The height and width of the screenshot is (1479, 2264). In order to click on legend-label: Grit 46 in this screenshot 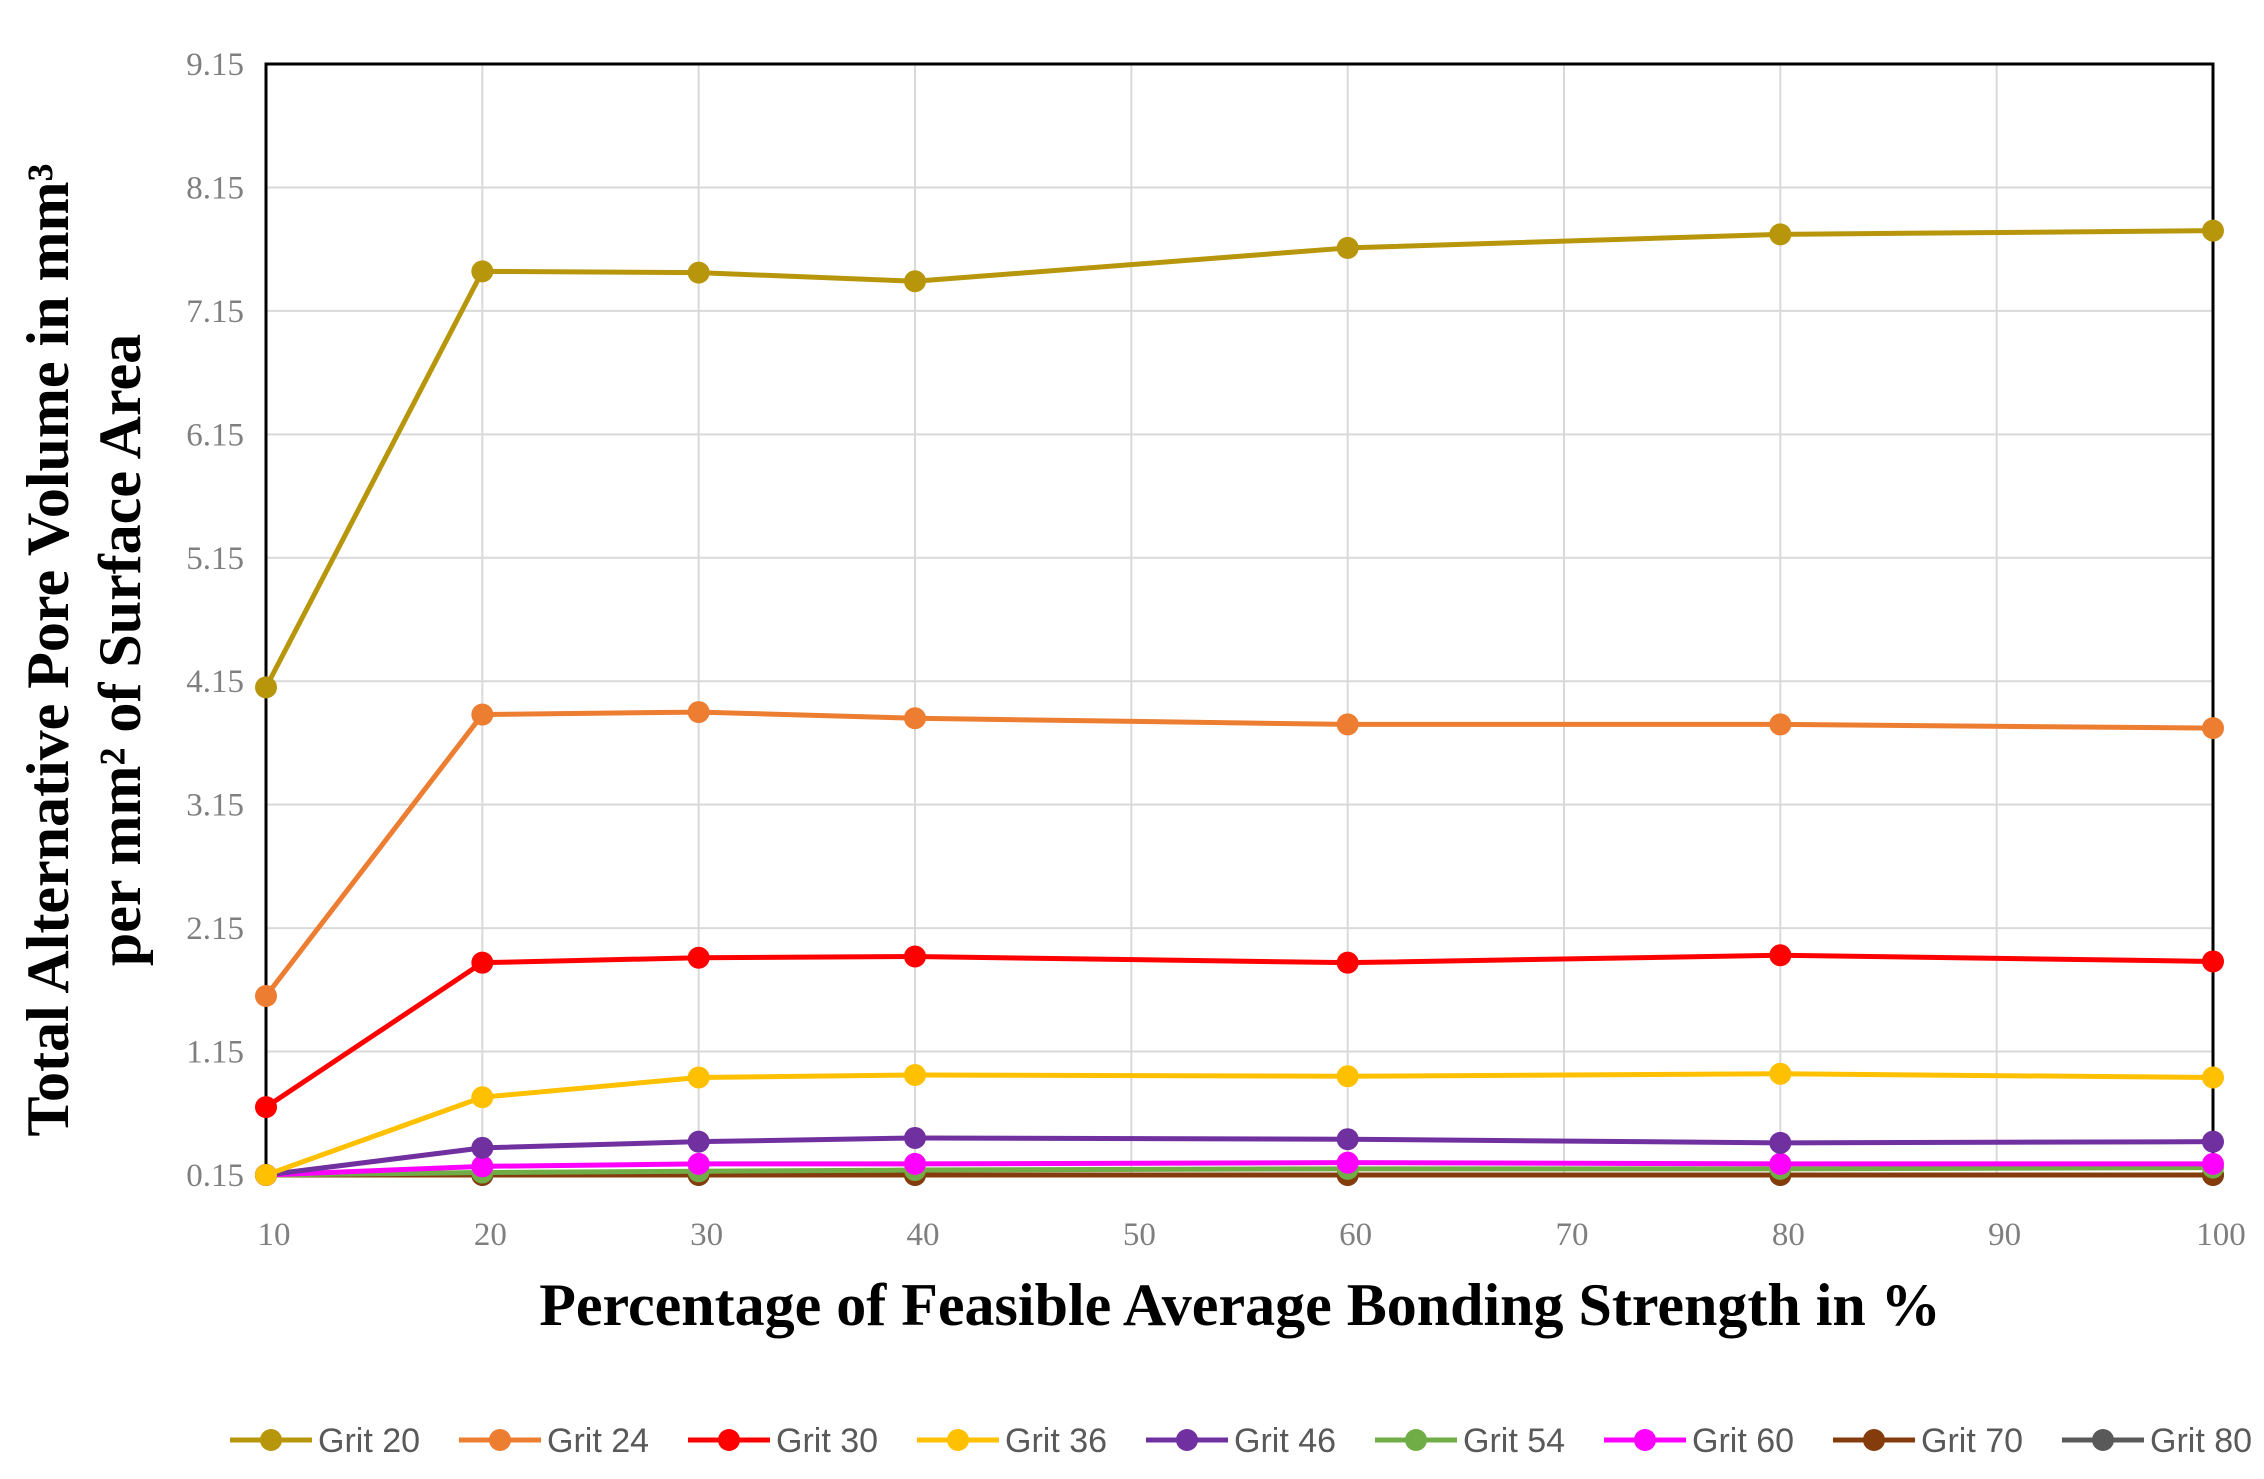, I will do `click(1285, 1441)`.